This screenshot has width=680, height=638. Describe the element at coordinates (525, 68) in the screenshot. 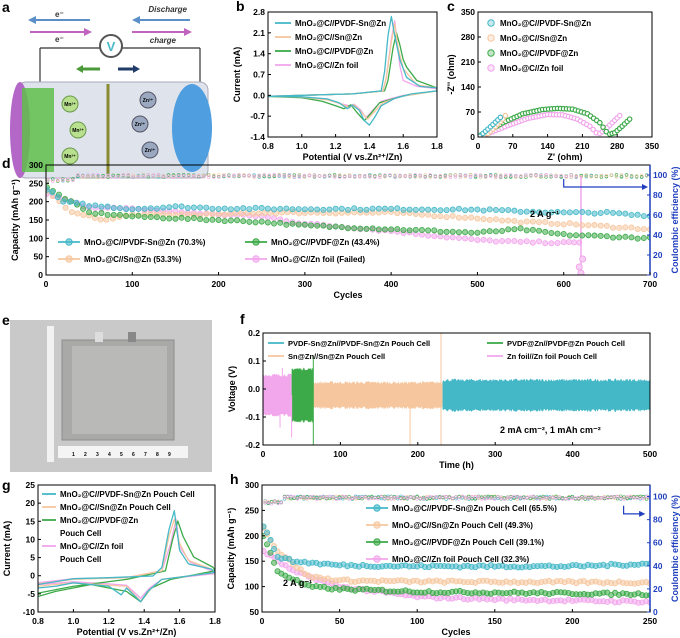

I see `legend-item: MnO₂@C//Zn foil` at that location.